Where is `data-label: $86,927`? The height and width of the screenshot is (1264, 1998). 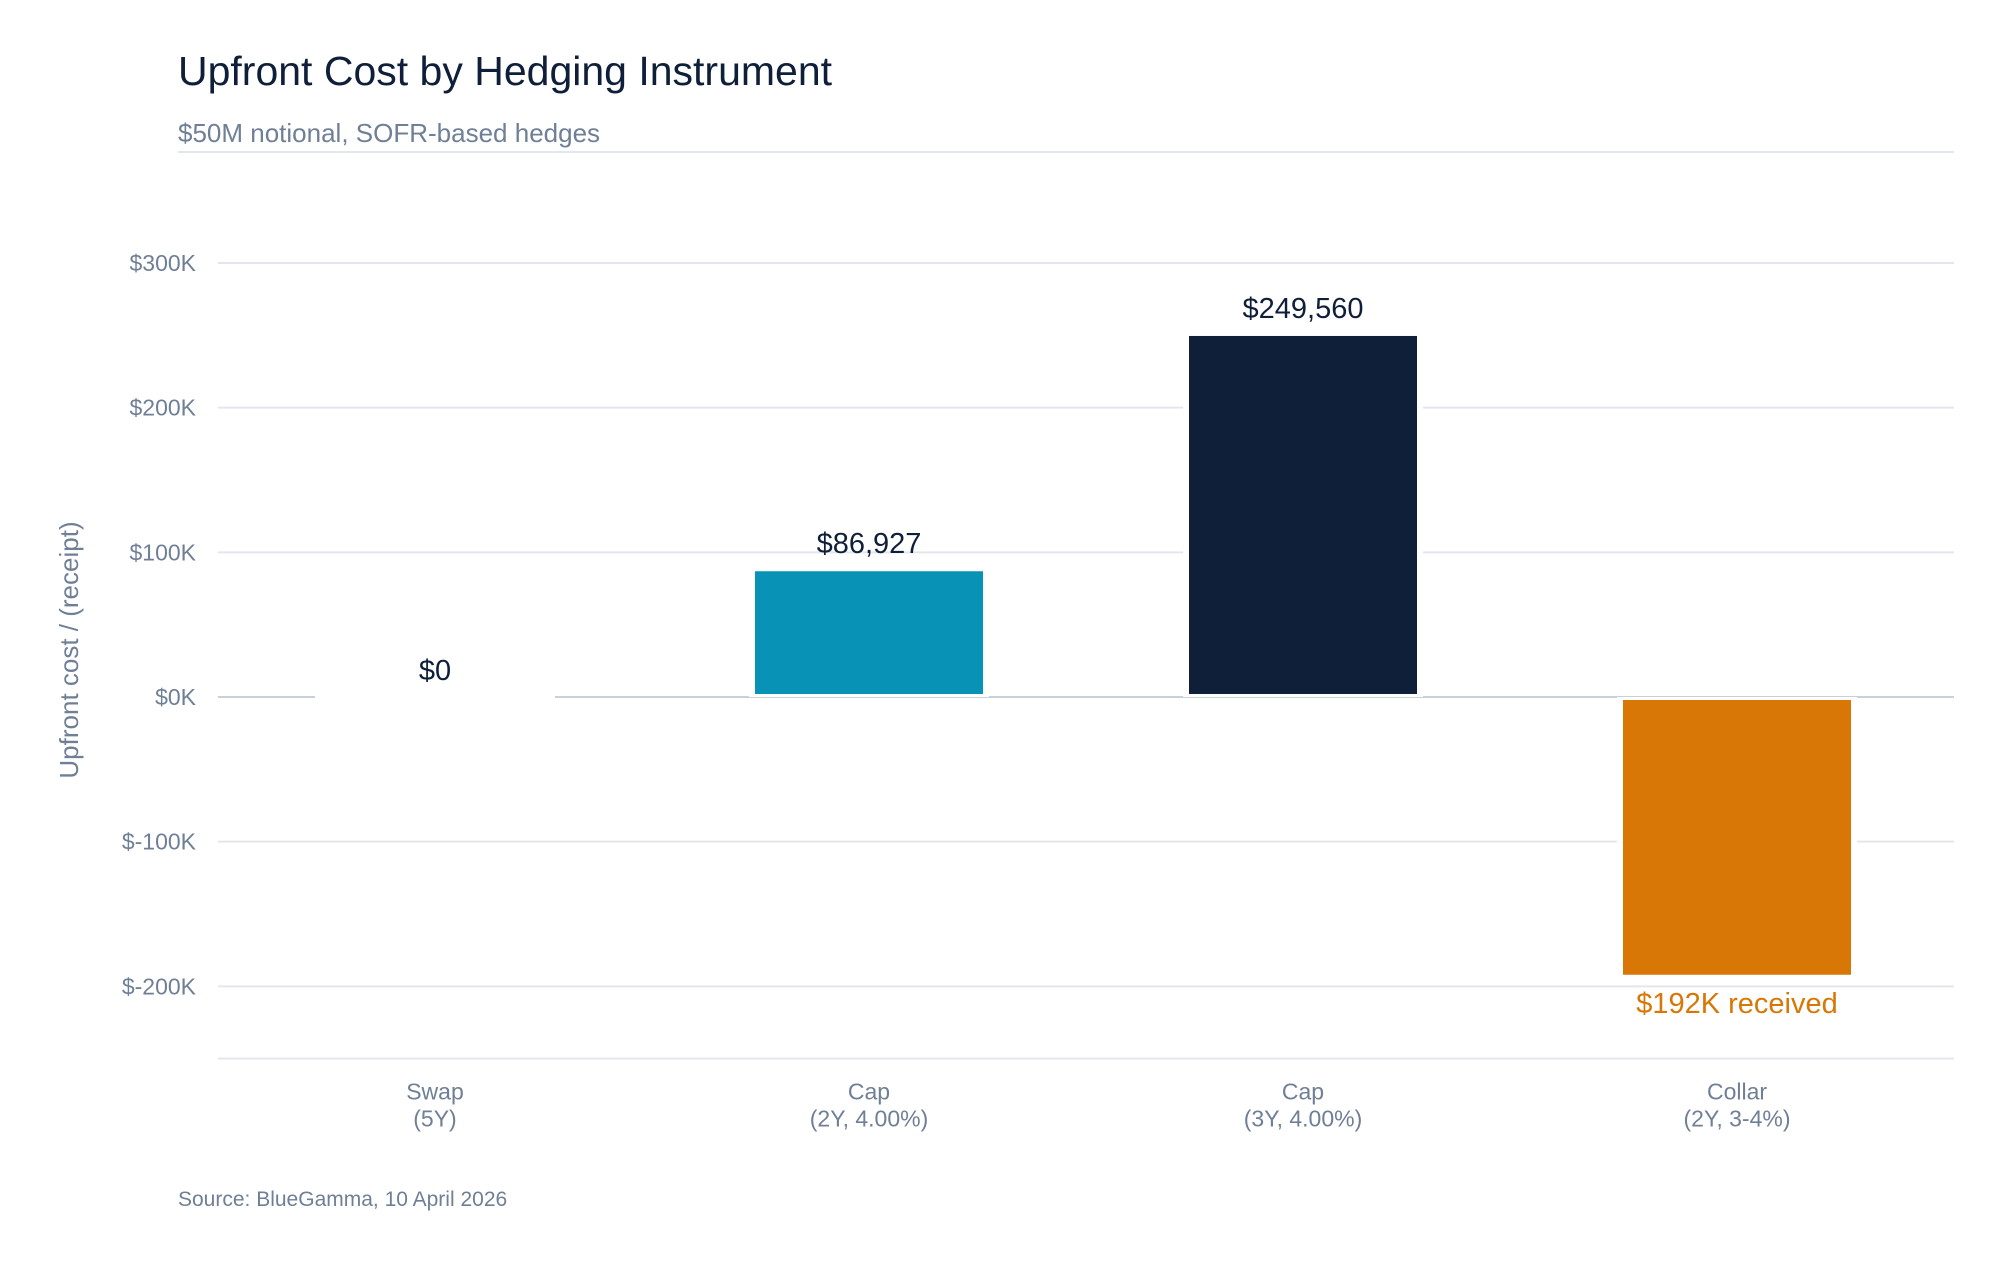 data-label: $86,927 is located at coordinates (869, 544).